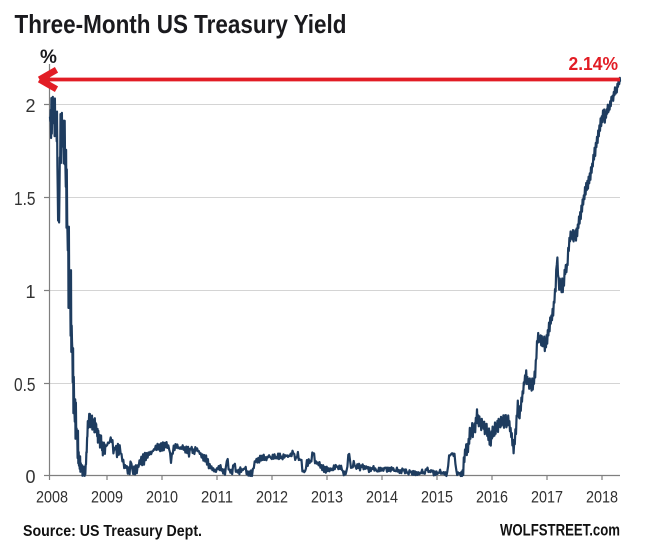  Describe the element at coordinates (272, 497) in the screenshot. I see `svg-text: 2012` at that location.